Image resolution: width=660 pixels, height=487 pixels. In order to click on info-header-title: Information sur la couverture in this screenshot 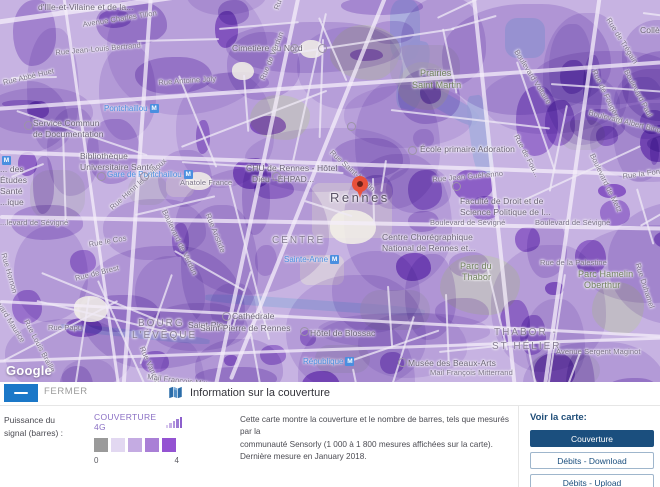, I will do `click(260, 392)`.